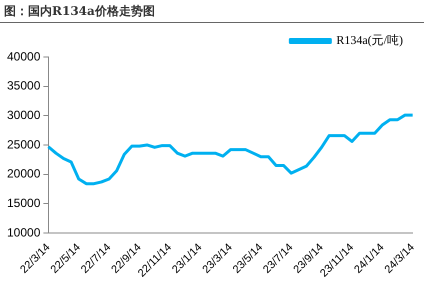 Image resolution: width=425 pixels, height=305 pixels. Describe the element at coordinates (23, 56) in the screenshot. I see `y-tick-label: 40000` at that location.